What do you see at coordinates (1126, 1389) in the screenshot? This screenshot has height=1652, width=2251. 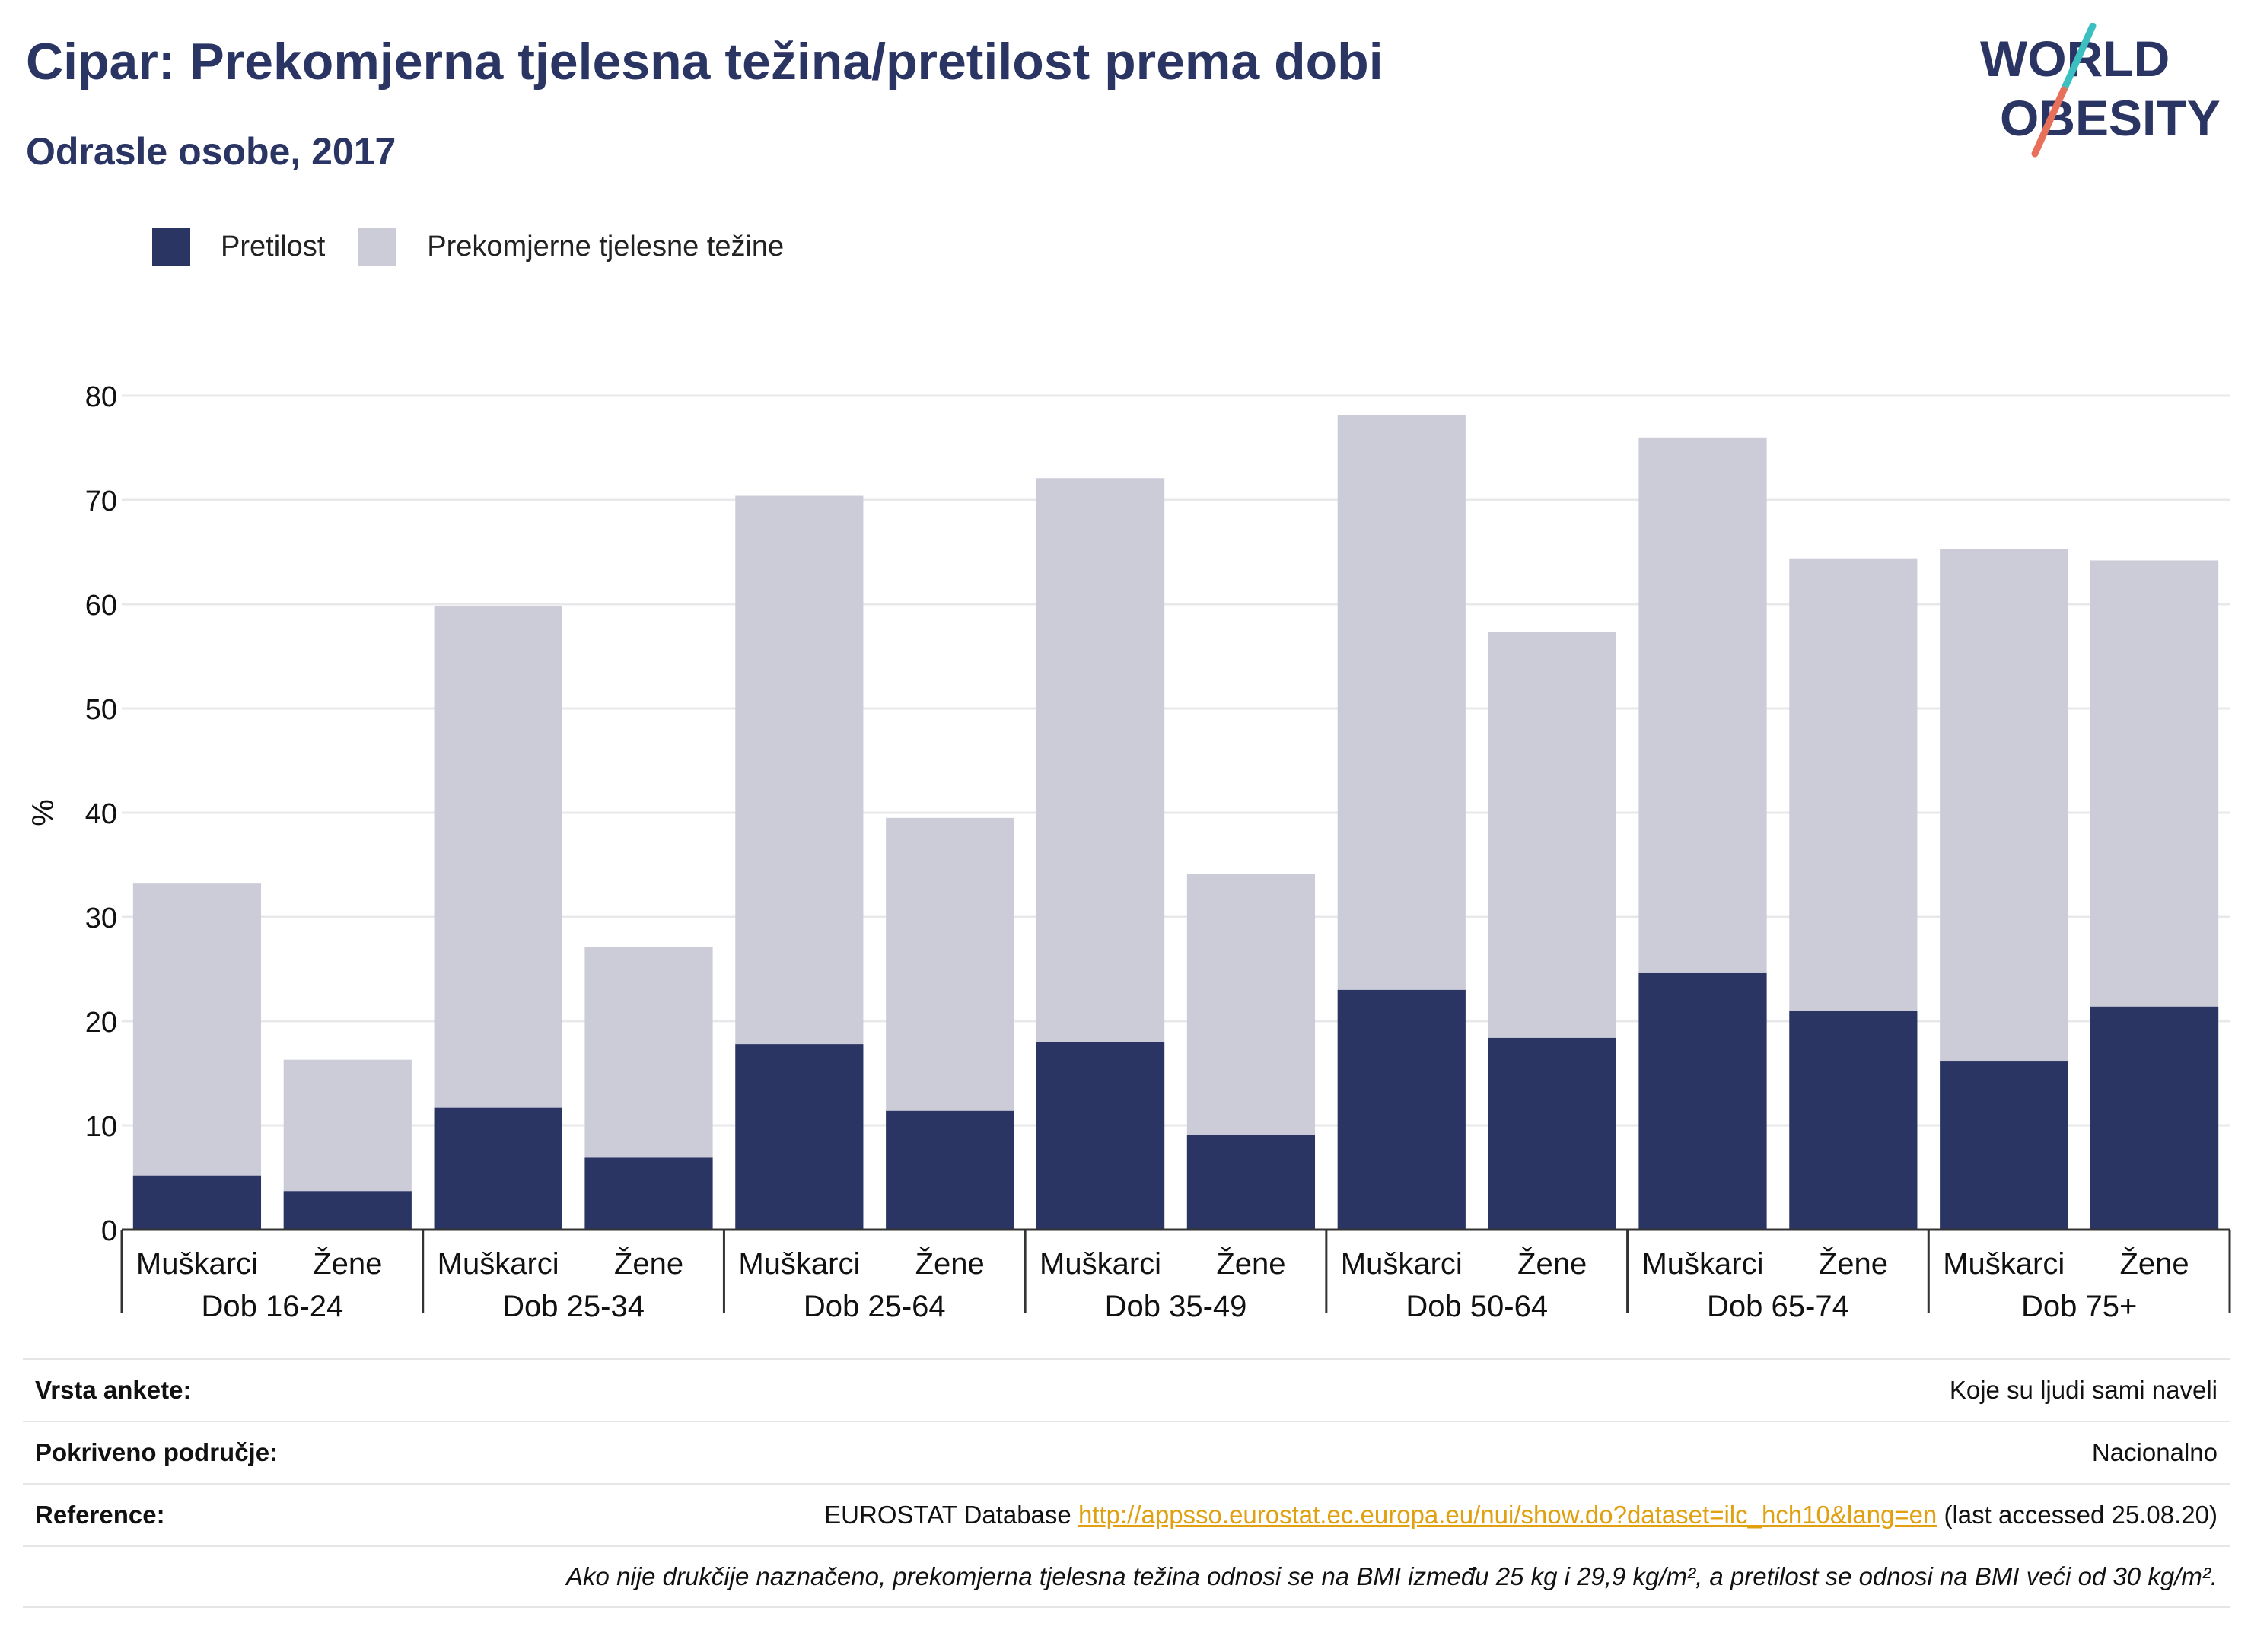 I see `info-row-survey: Vrsta ankete: Koje su ljudi sami naveli` at bounding box center [1126, 1389].